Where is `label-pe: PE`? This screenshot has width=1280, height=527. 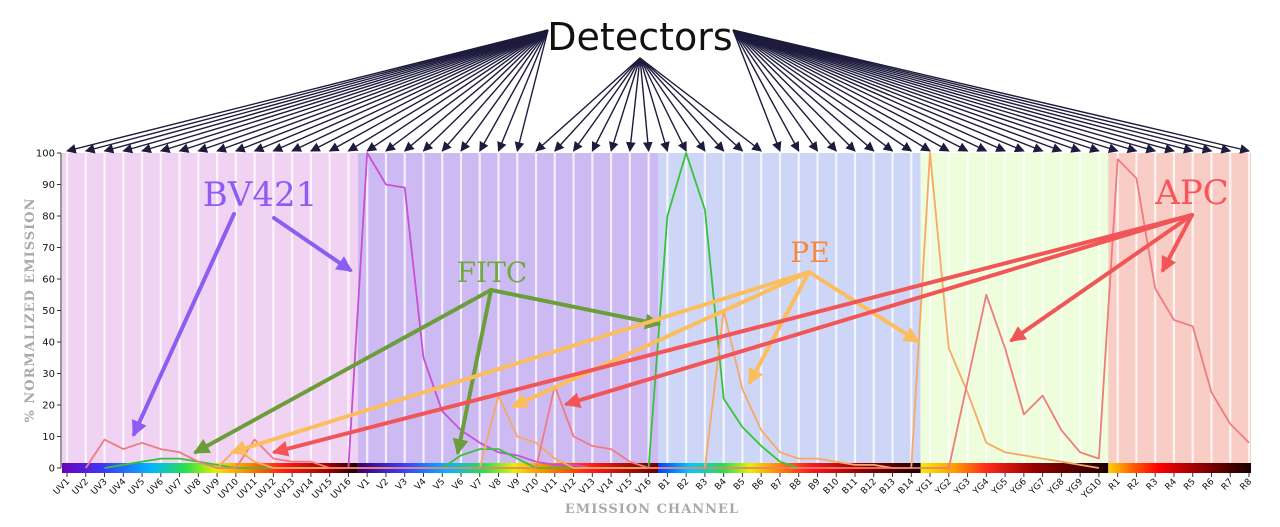 label-pe: PE is located at coordinates (809, 252).